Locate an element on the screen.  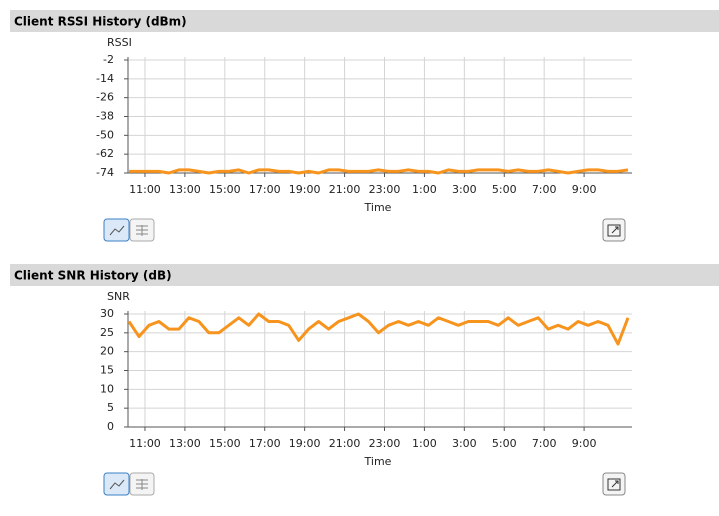
y-tick-label: -50 is located at coordinates (105, 134).